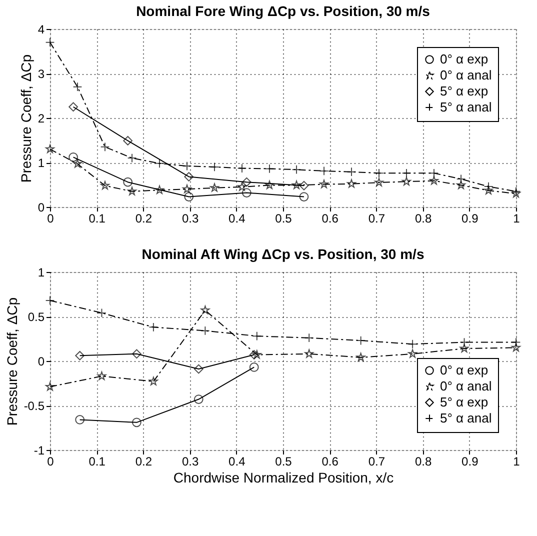 This screenshot has width=537, height=536. I want to click on y-tick-label: 4, so click(41, 29).